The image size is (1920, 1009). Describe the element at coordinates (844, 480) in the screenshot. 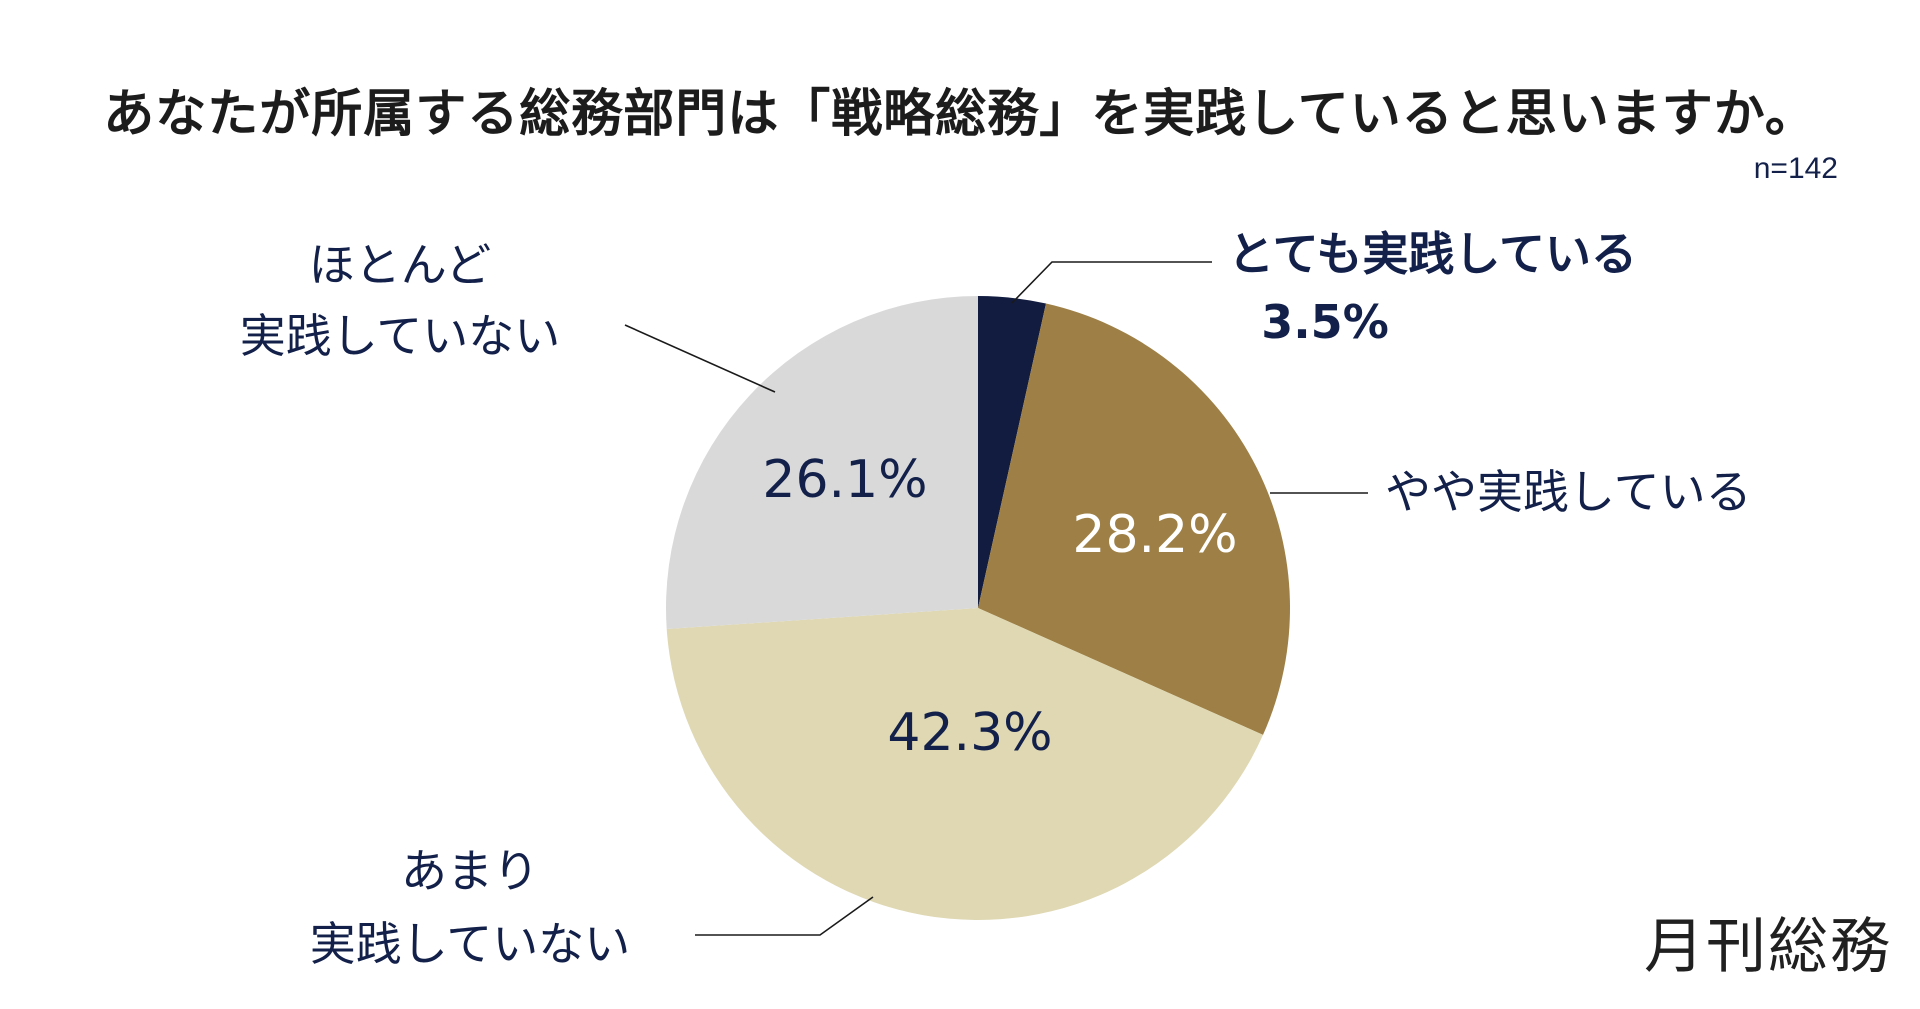

I see `pie-value-label-hardly: 26.1%` at that location.